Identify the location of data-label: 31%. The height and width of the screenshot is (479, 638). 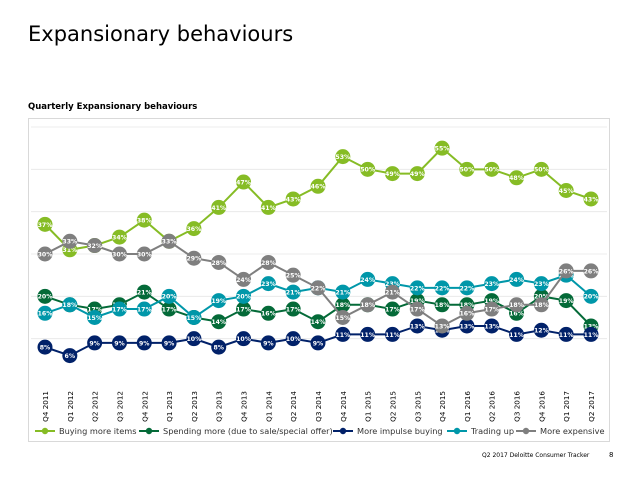
(69, 250).